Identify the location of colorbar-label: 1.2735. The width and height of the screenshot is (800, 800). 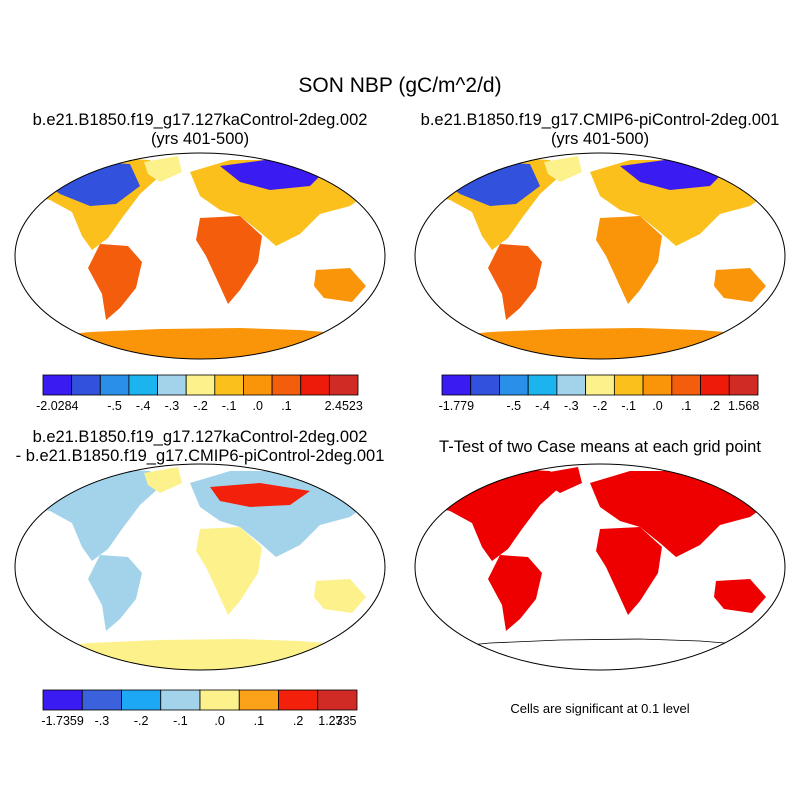
(337, 721).